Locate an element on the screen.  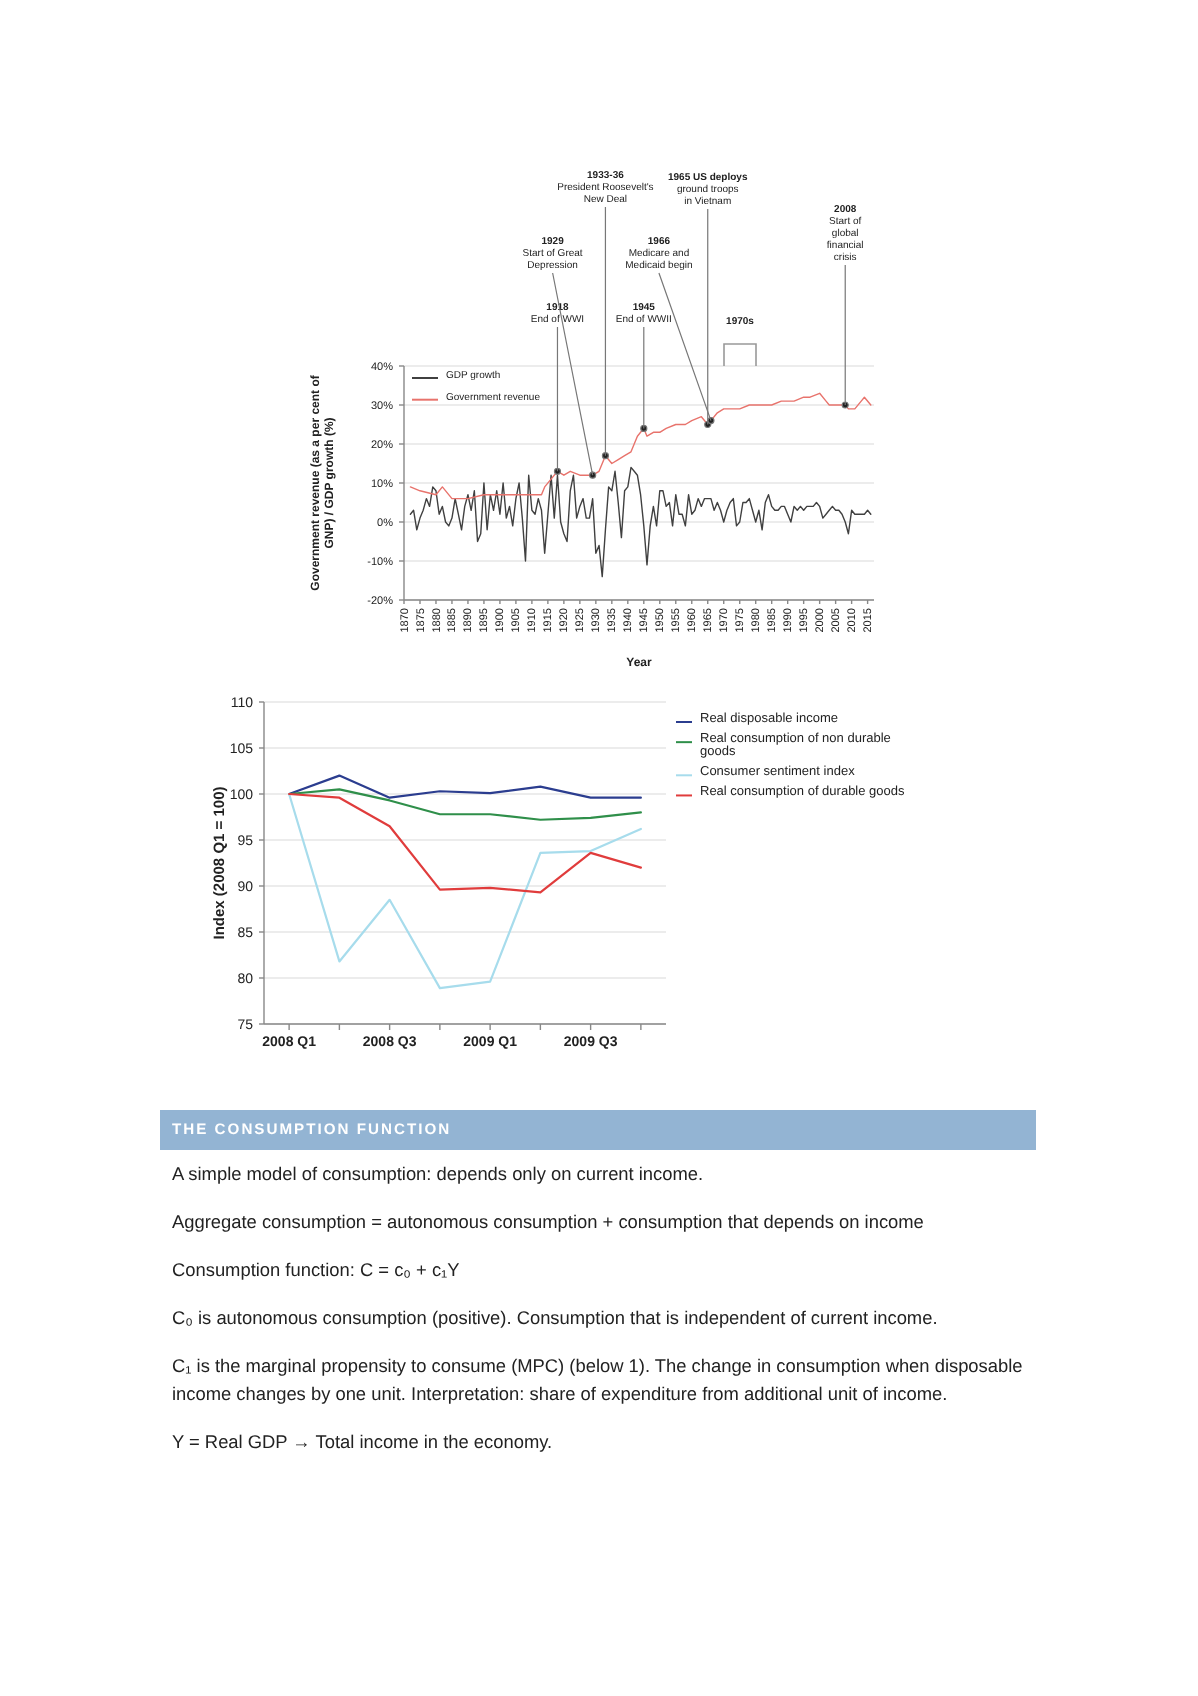
text: Consumption function: C = c₀ + c₁Y is located at coordinates (316, 1271).